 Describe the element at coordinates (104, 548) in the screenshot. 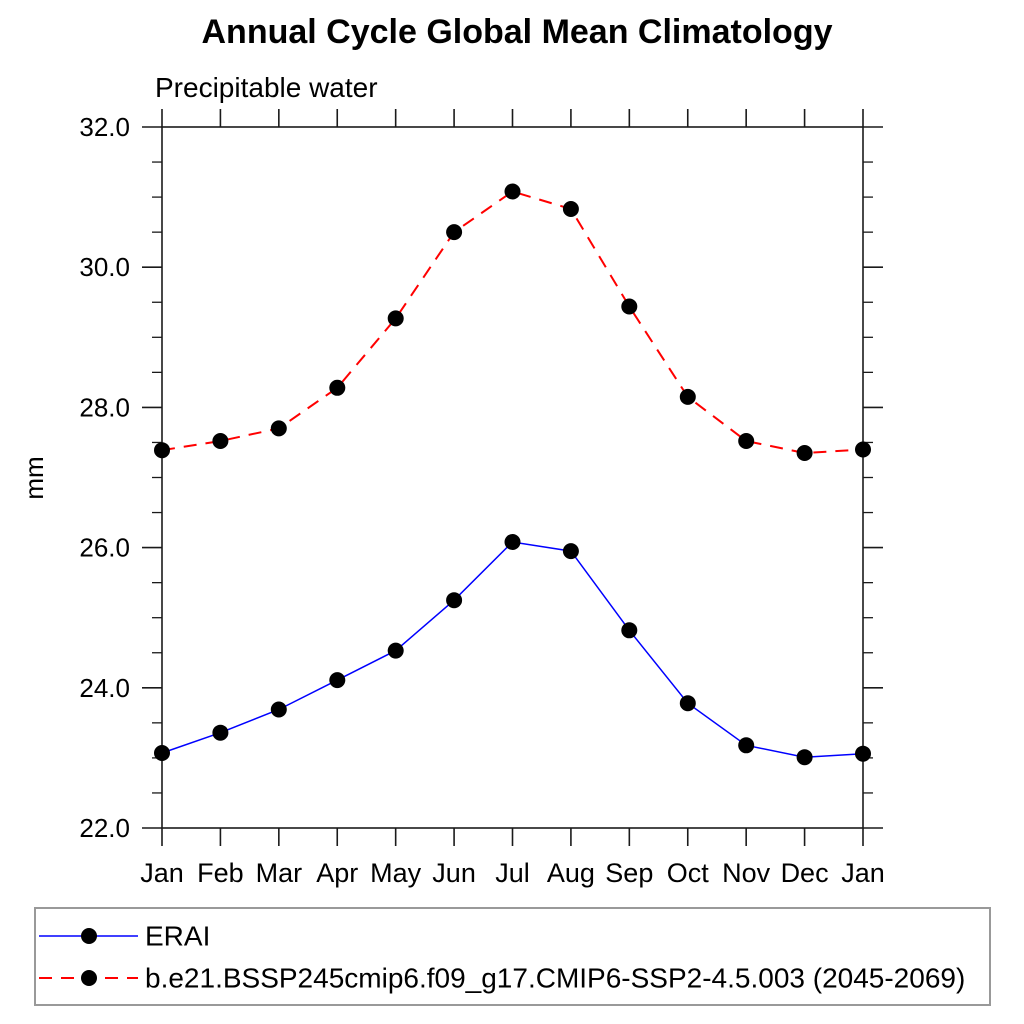

I see `y-tick-label: 26.0` at that location.